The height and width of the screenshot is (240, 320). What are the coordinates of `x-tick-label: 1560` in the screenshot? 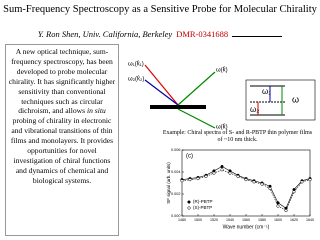 It's located at (246, 220).